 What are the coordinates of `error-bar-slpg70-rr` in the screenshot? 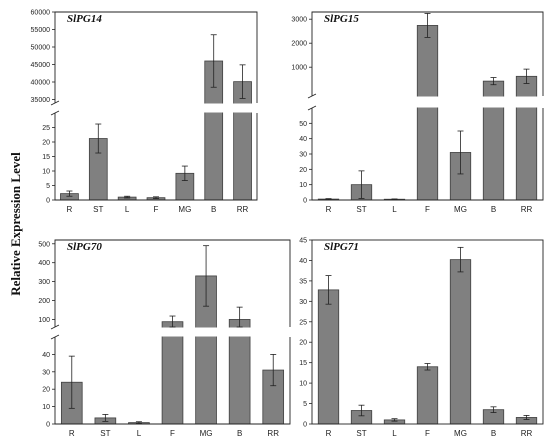 It's located at (273, 370).